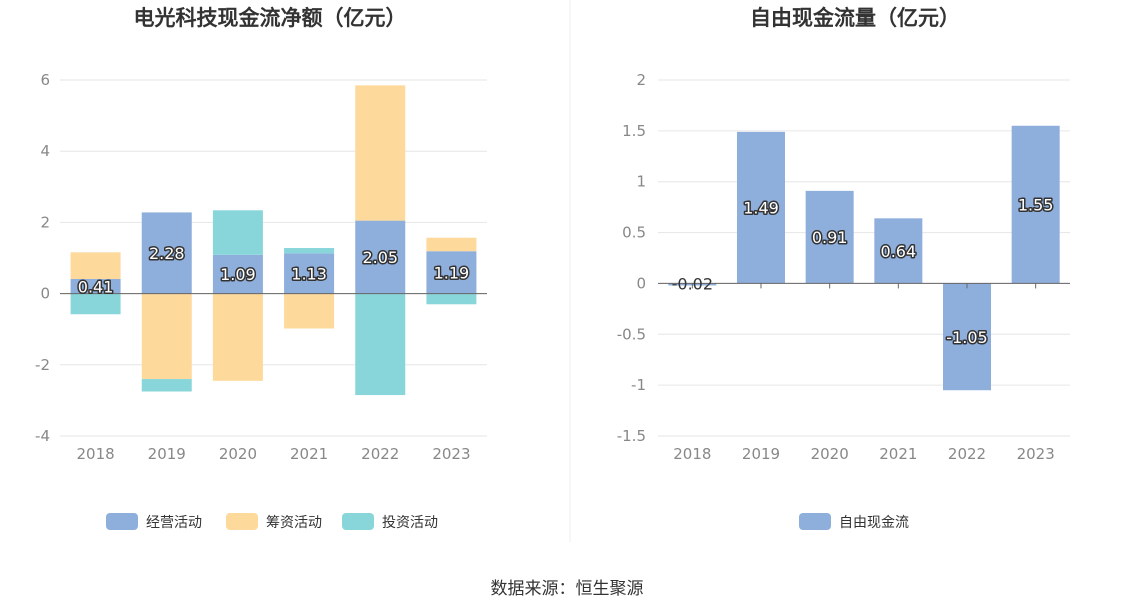 The width and height of the screenshot is (1134, 612). What do you see at coordinates (410, 523) in the screenshot?
I see `legend-label: 投资活动` at bounding box center [410, 523].